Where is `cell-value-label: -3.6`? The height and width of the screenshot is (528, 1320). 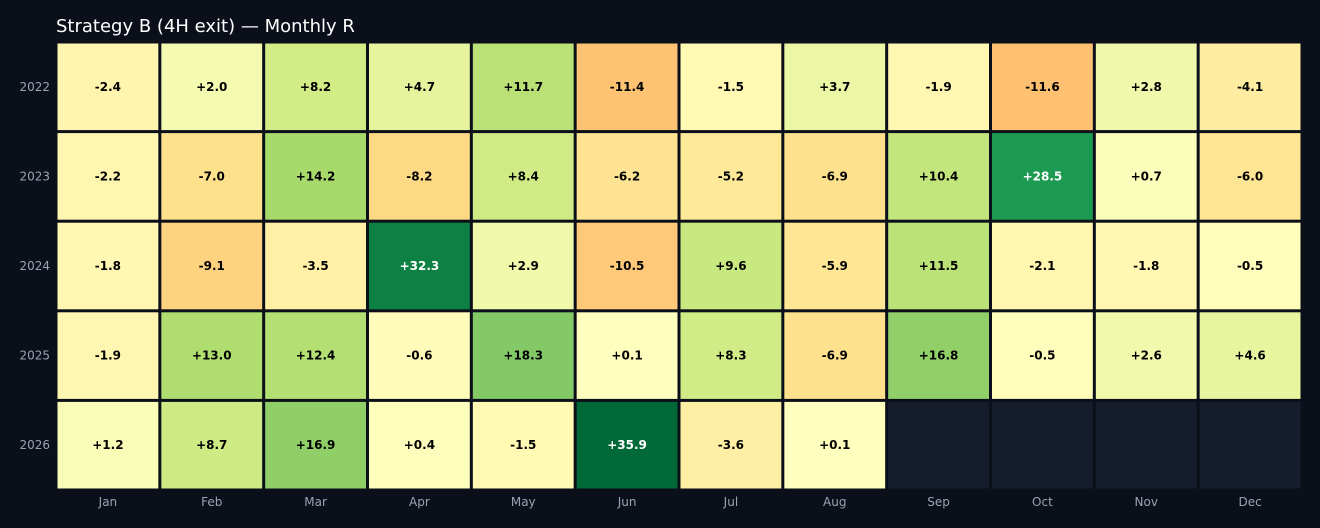 cell-value-label: -3.6 is located at coordinates (731, 445).